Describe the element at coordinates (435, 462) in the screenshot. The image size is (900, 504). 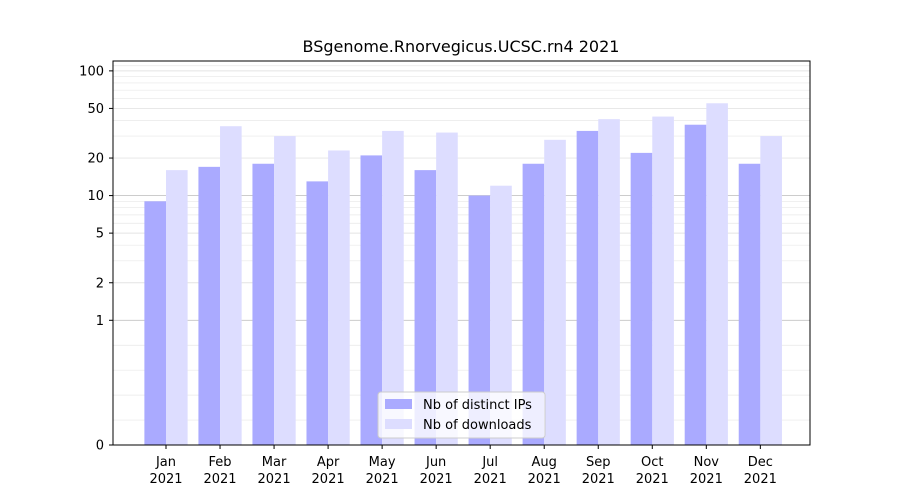
I see `x-tick-label-month: Jun` at that location.